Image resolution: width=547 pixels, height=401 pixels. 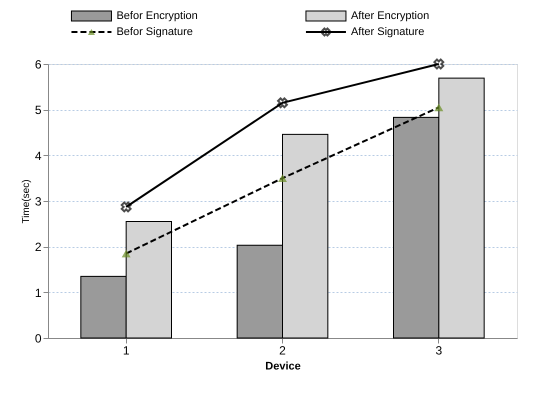 What do you see at coordinates (157, 16) in the screenshot?
I see `legend-label: Befor Encryption` at bounding box center [157, 16].